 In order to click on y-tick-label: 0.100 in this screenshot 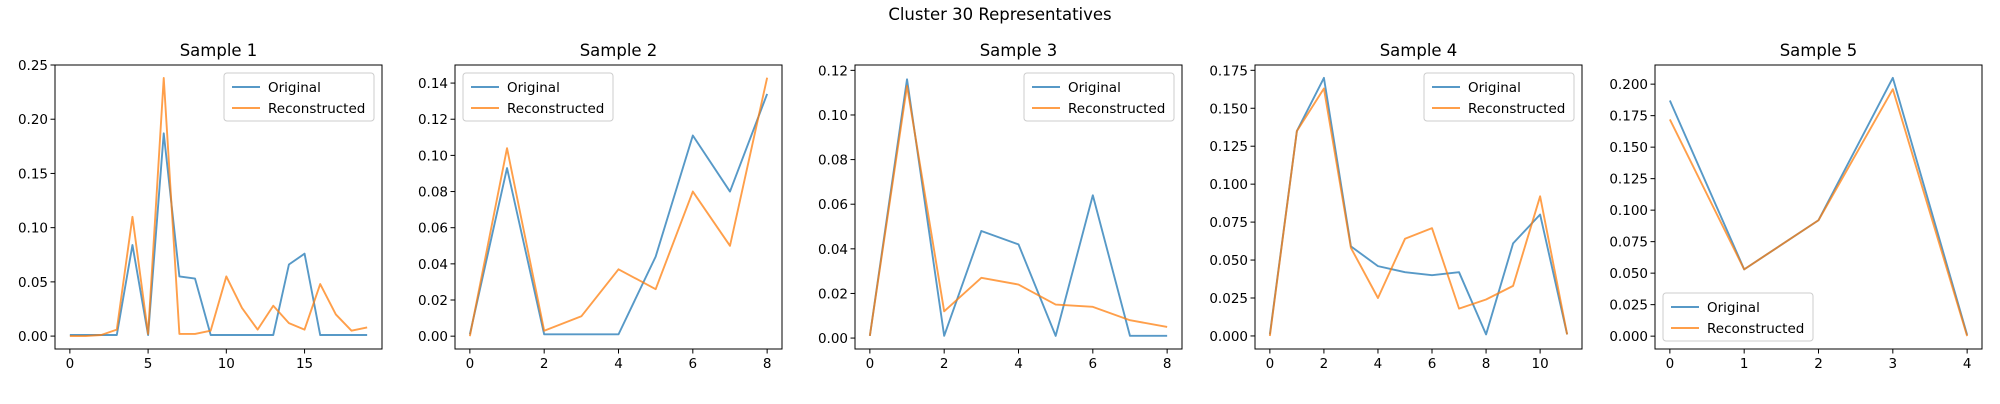, I will do `click(1628, 211)`.